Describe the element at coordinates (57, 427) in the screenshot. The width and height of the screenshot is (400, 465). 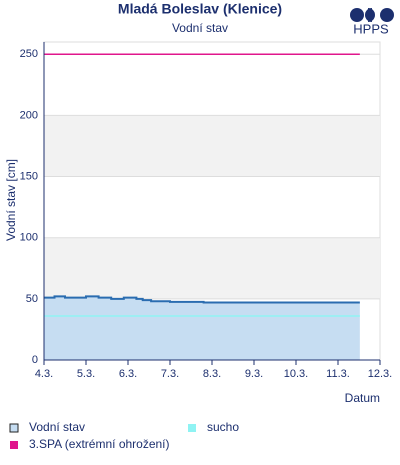
I see `legend-label: Vodní stav` at that location.